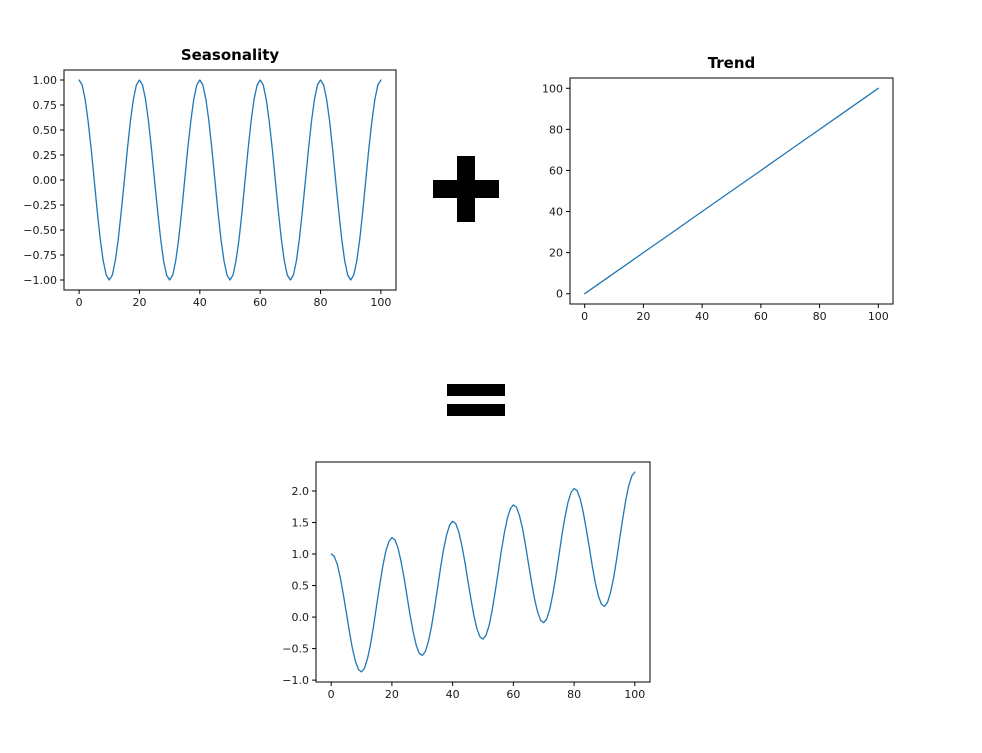 This screenshot has height=753, width=982. What do you see at coordinates (732, 63) in the screenshot?
I see `chart-title: Trend` at bounding box center [732, 63].